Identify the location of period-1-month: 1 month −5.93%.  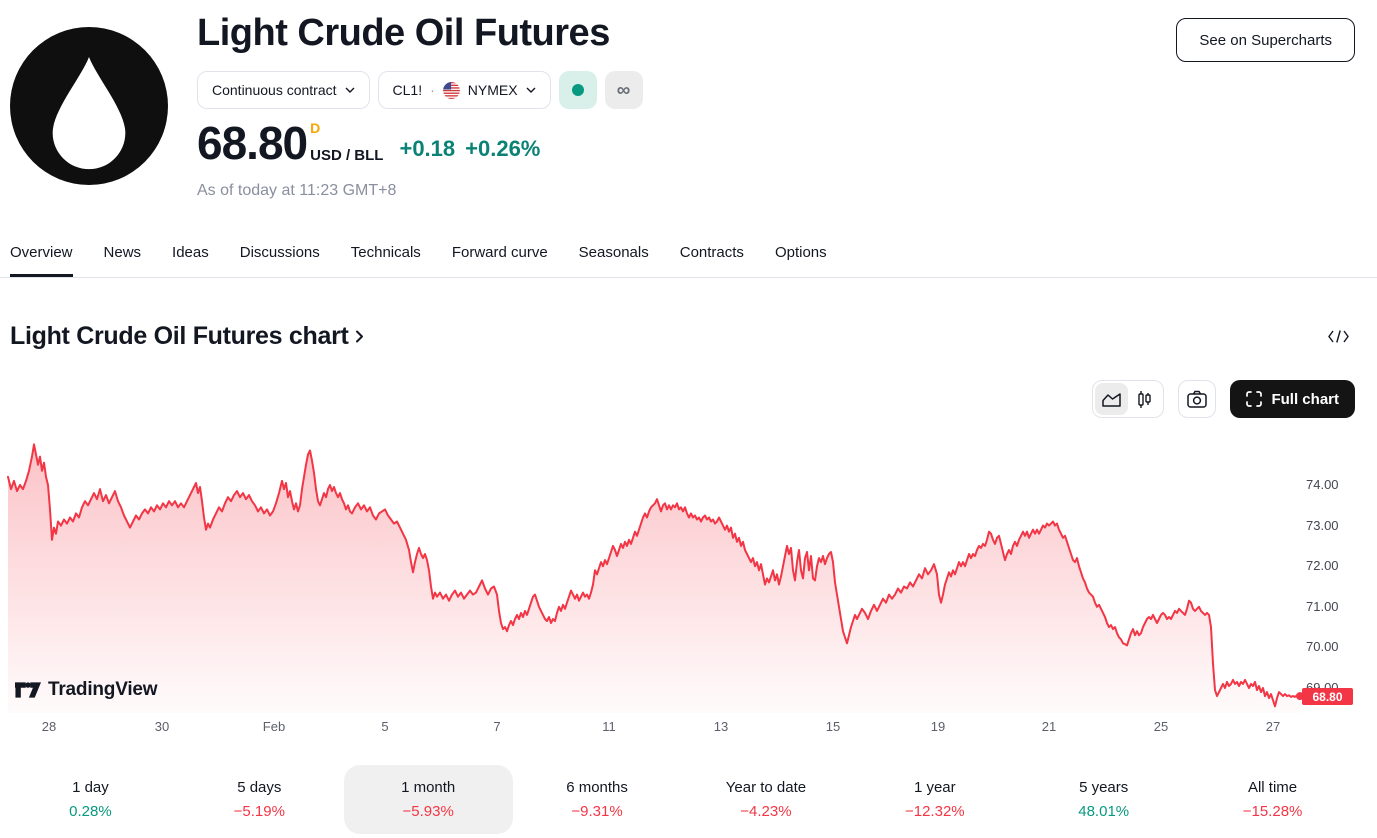
(428, 799).